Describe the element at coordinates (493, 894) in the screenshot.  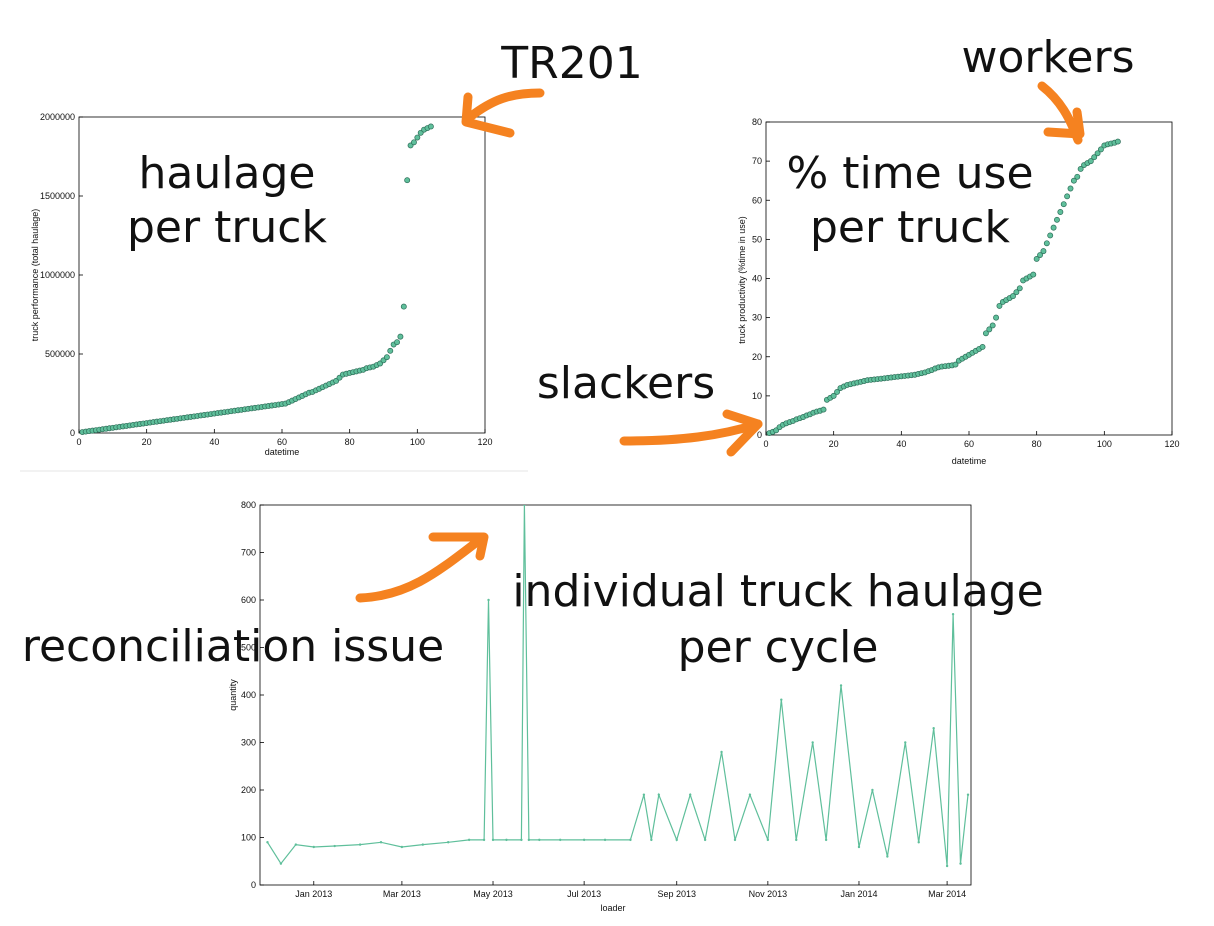
I see `x-tick-label: May 2013` at that location.